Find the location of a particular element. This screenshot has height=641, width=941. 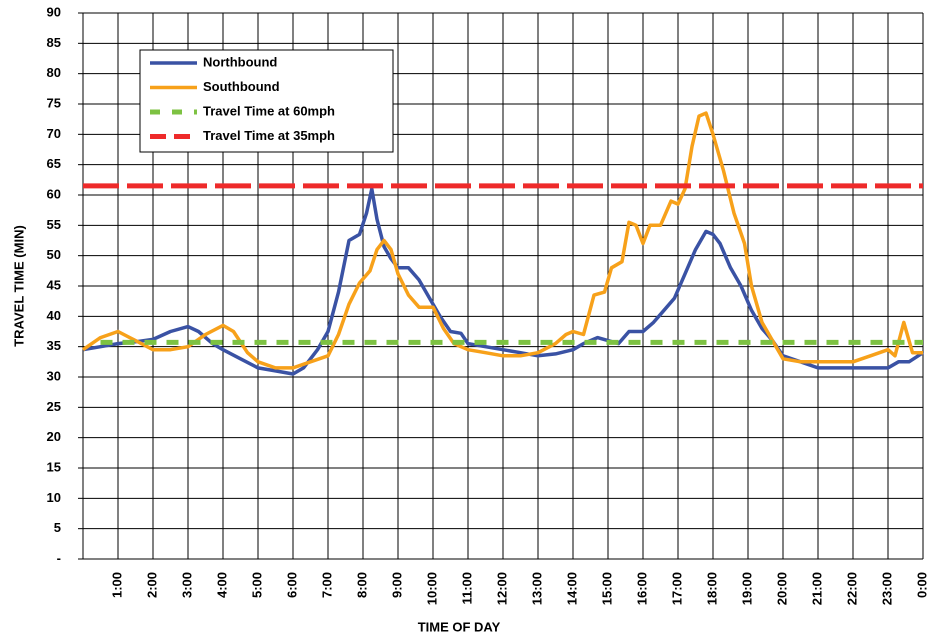

y-tick-label: 90 is located at coordinates (54, 11).